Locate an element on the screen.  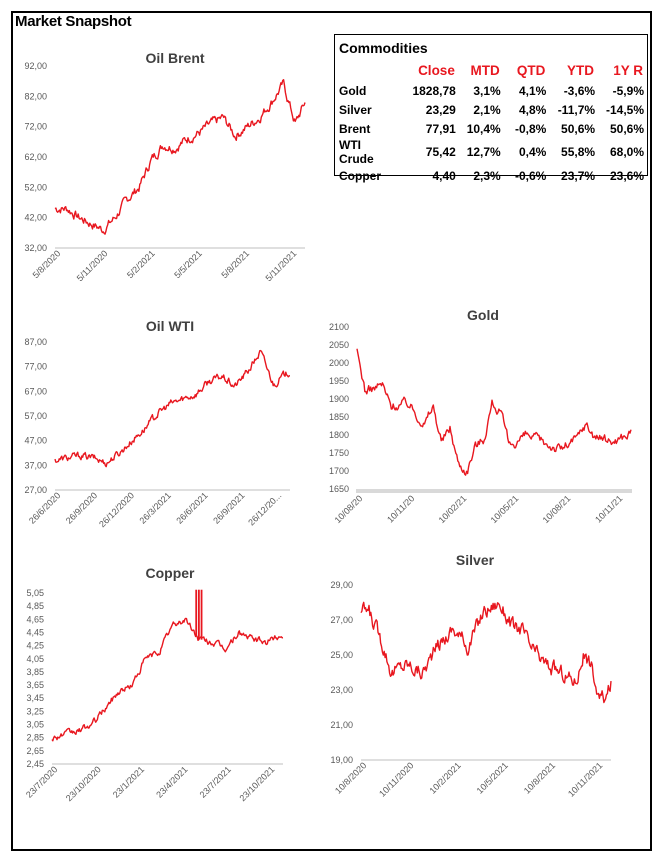
x-tick-label: 5/8/2020 is located at coordinates (47, 264).